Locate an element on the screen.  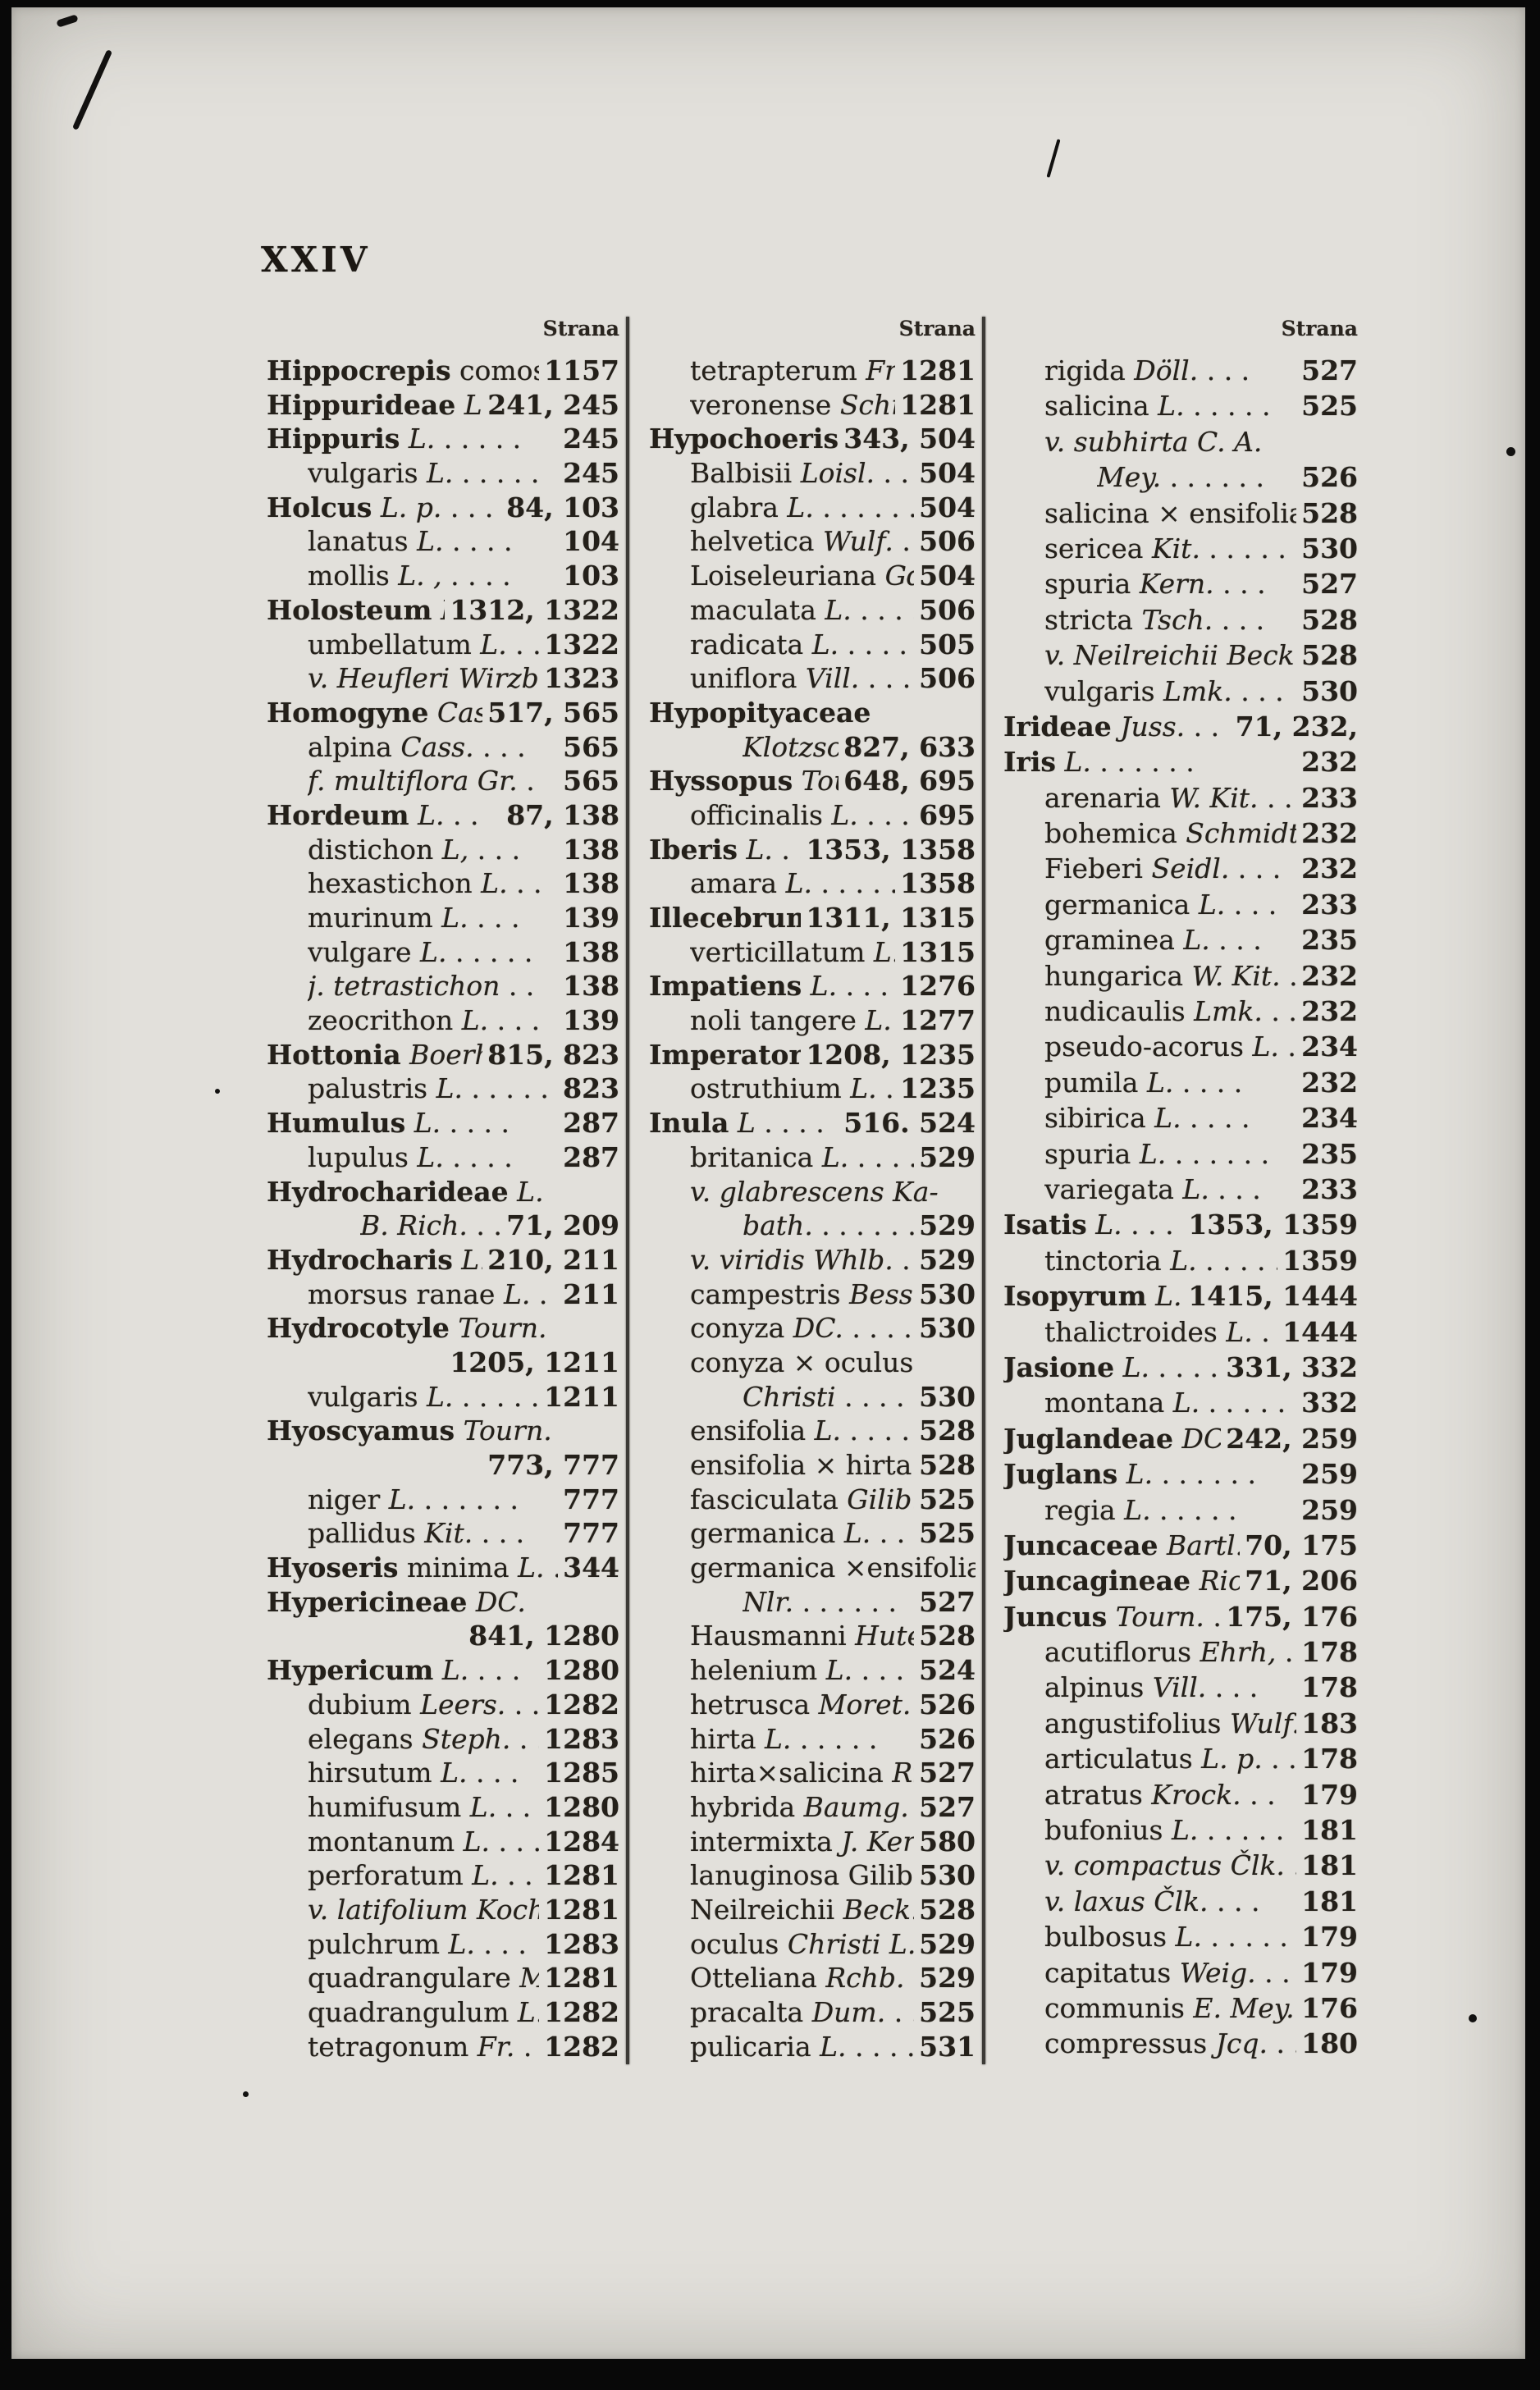
entry-text: sibirica is located at coordinates (1099, 1118).